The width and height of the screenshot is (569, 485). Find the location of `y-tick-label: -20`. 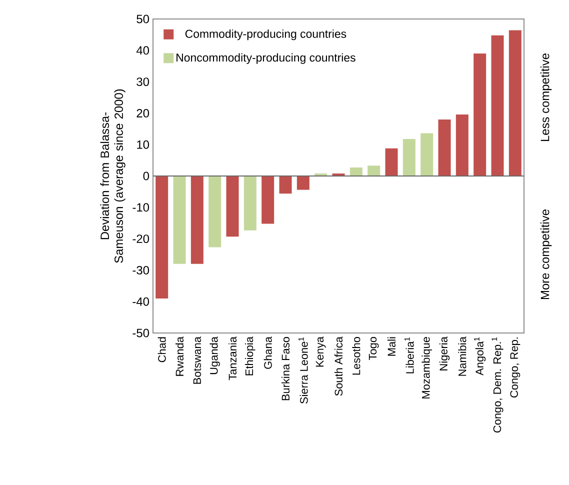

y-tick-label: -20 is located at coordinates (141, 239).